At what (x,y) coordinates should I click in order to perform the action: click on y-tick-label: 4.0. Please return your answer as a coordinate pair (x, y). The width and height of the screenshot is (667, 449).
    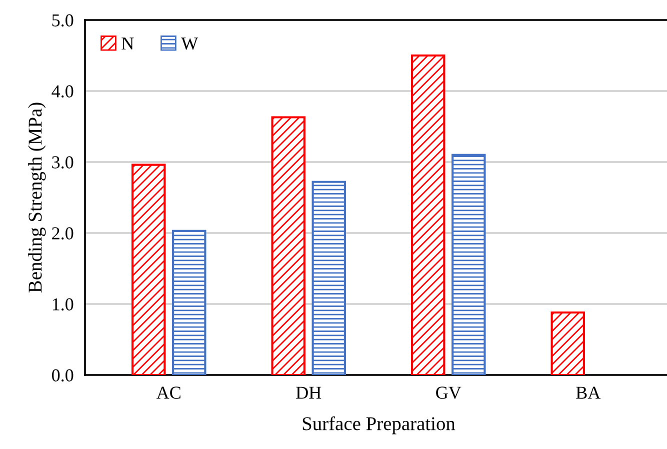
    Looking at the image, I should click on (63, 91).